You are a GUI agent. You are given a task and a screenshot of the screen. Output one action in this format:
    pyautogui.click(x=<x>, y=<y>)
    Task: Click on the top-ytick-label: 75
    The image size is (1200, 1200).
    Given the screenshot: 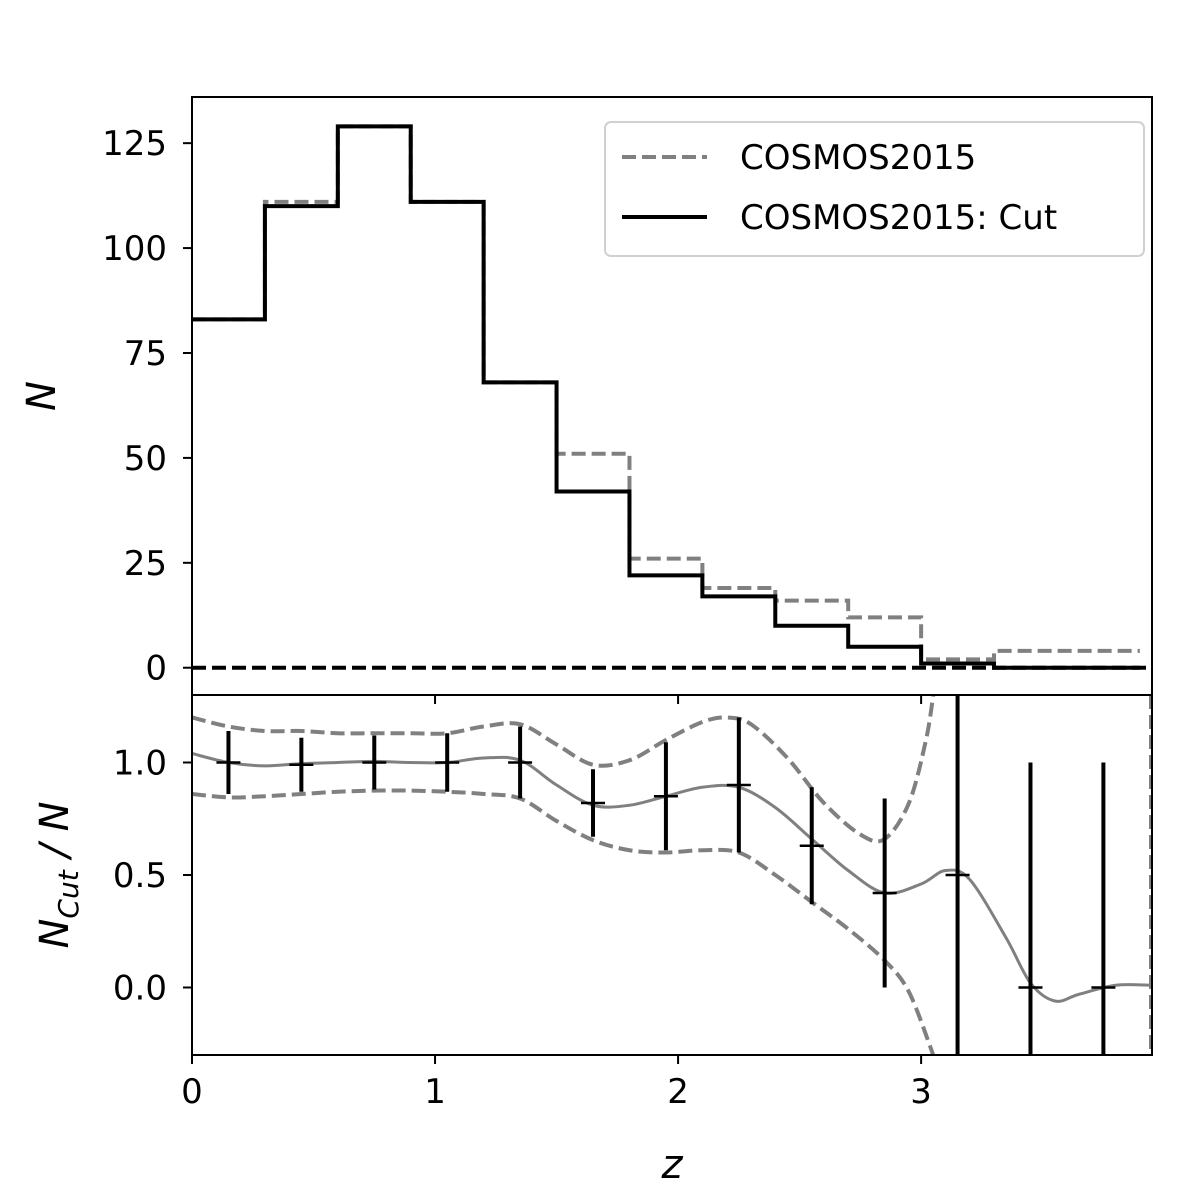 What is the action you would take?
    pyautogui.click(x=145, y=354)
    